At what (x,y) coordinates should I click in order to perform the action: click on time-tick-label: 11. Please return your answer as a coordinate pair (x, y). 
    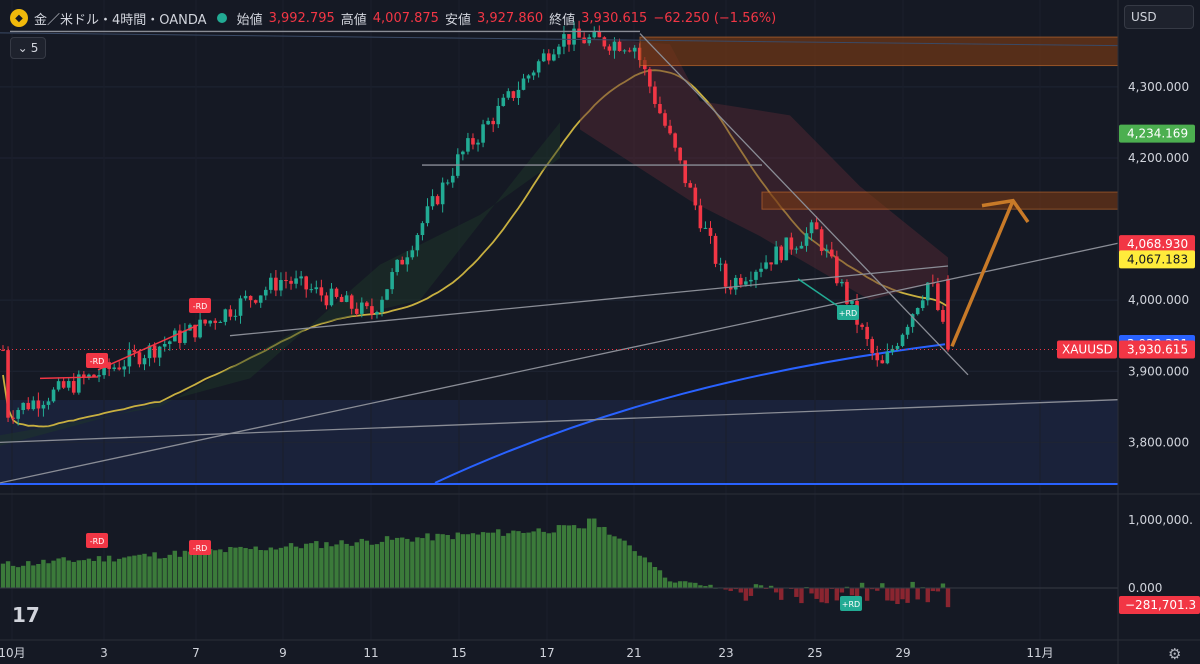
    Looking at the image, I should click on (370, 653).